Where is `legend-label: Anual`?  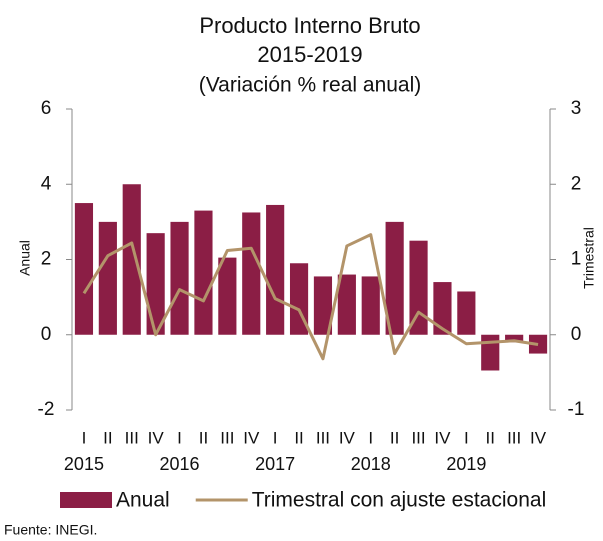 legend-label: Anual is located at coordinates (143, 500).